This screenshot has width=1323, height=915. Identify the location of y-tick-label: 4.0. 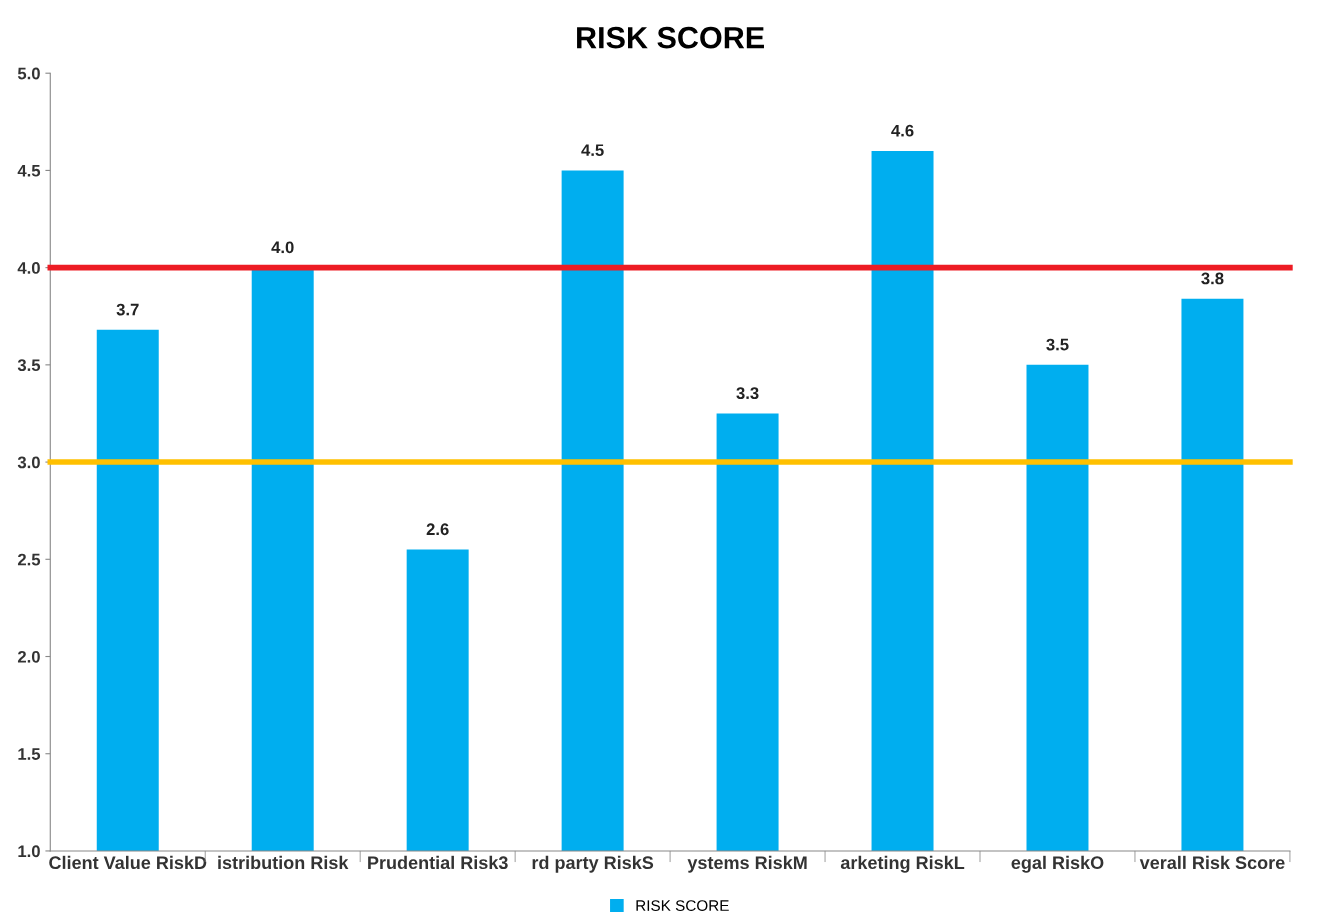
(28, 268).